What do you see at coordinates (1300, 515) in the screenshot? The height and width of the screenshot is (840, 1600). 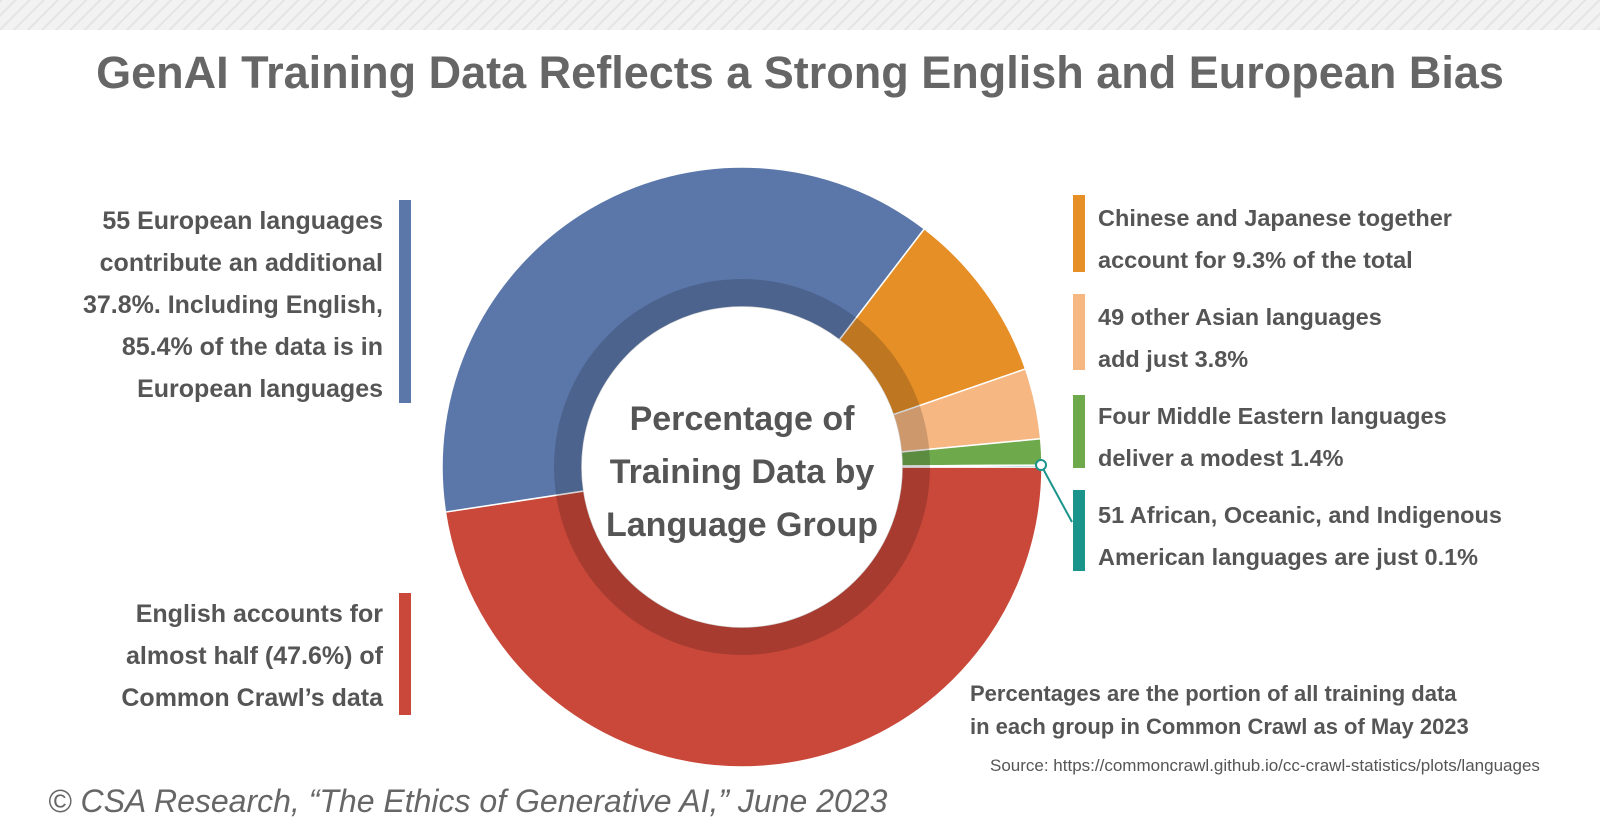 I see `annotation-text: 51 African, Oceanic, and Indigenous` at bounding box center [1300, 515].